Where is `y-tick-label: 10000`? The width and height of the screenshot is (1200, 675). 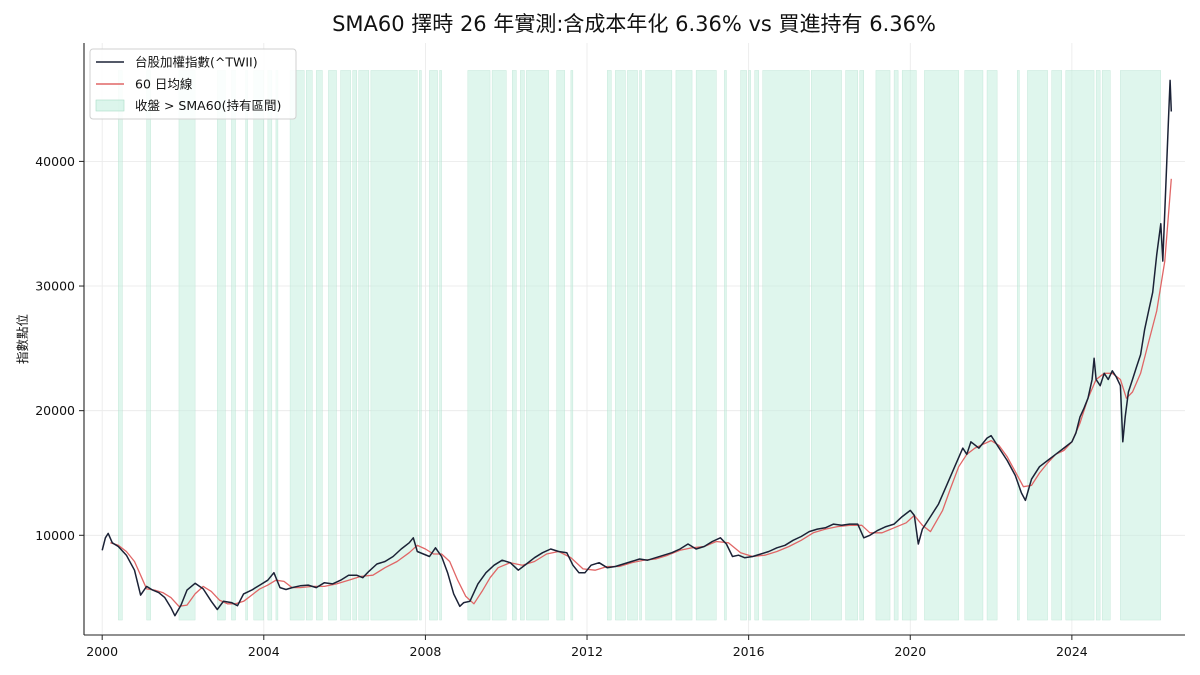
y-tick-label: 10000 is located at coordinates (55, 535).